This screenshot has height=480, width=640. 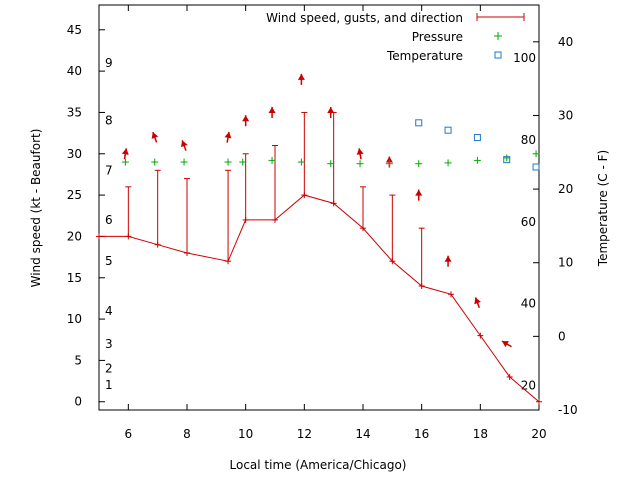 What do you see at coordinates (129, 434) in the screenshot?
I see `x-tick-label: 6` at bounding box center [129, 434].